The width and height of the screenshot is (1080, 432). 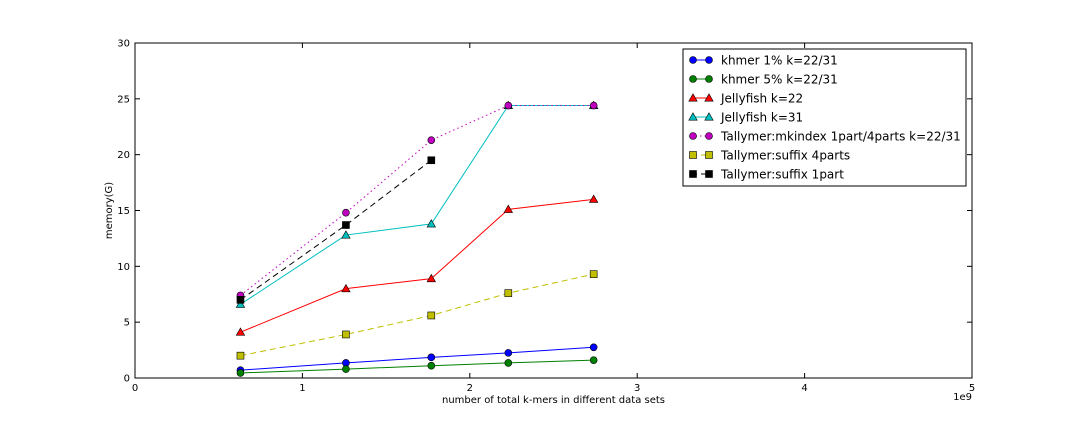 I want to click on x-axis-offset-text: 1e9, so click(x=962, y=397).